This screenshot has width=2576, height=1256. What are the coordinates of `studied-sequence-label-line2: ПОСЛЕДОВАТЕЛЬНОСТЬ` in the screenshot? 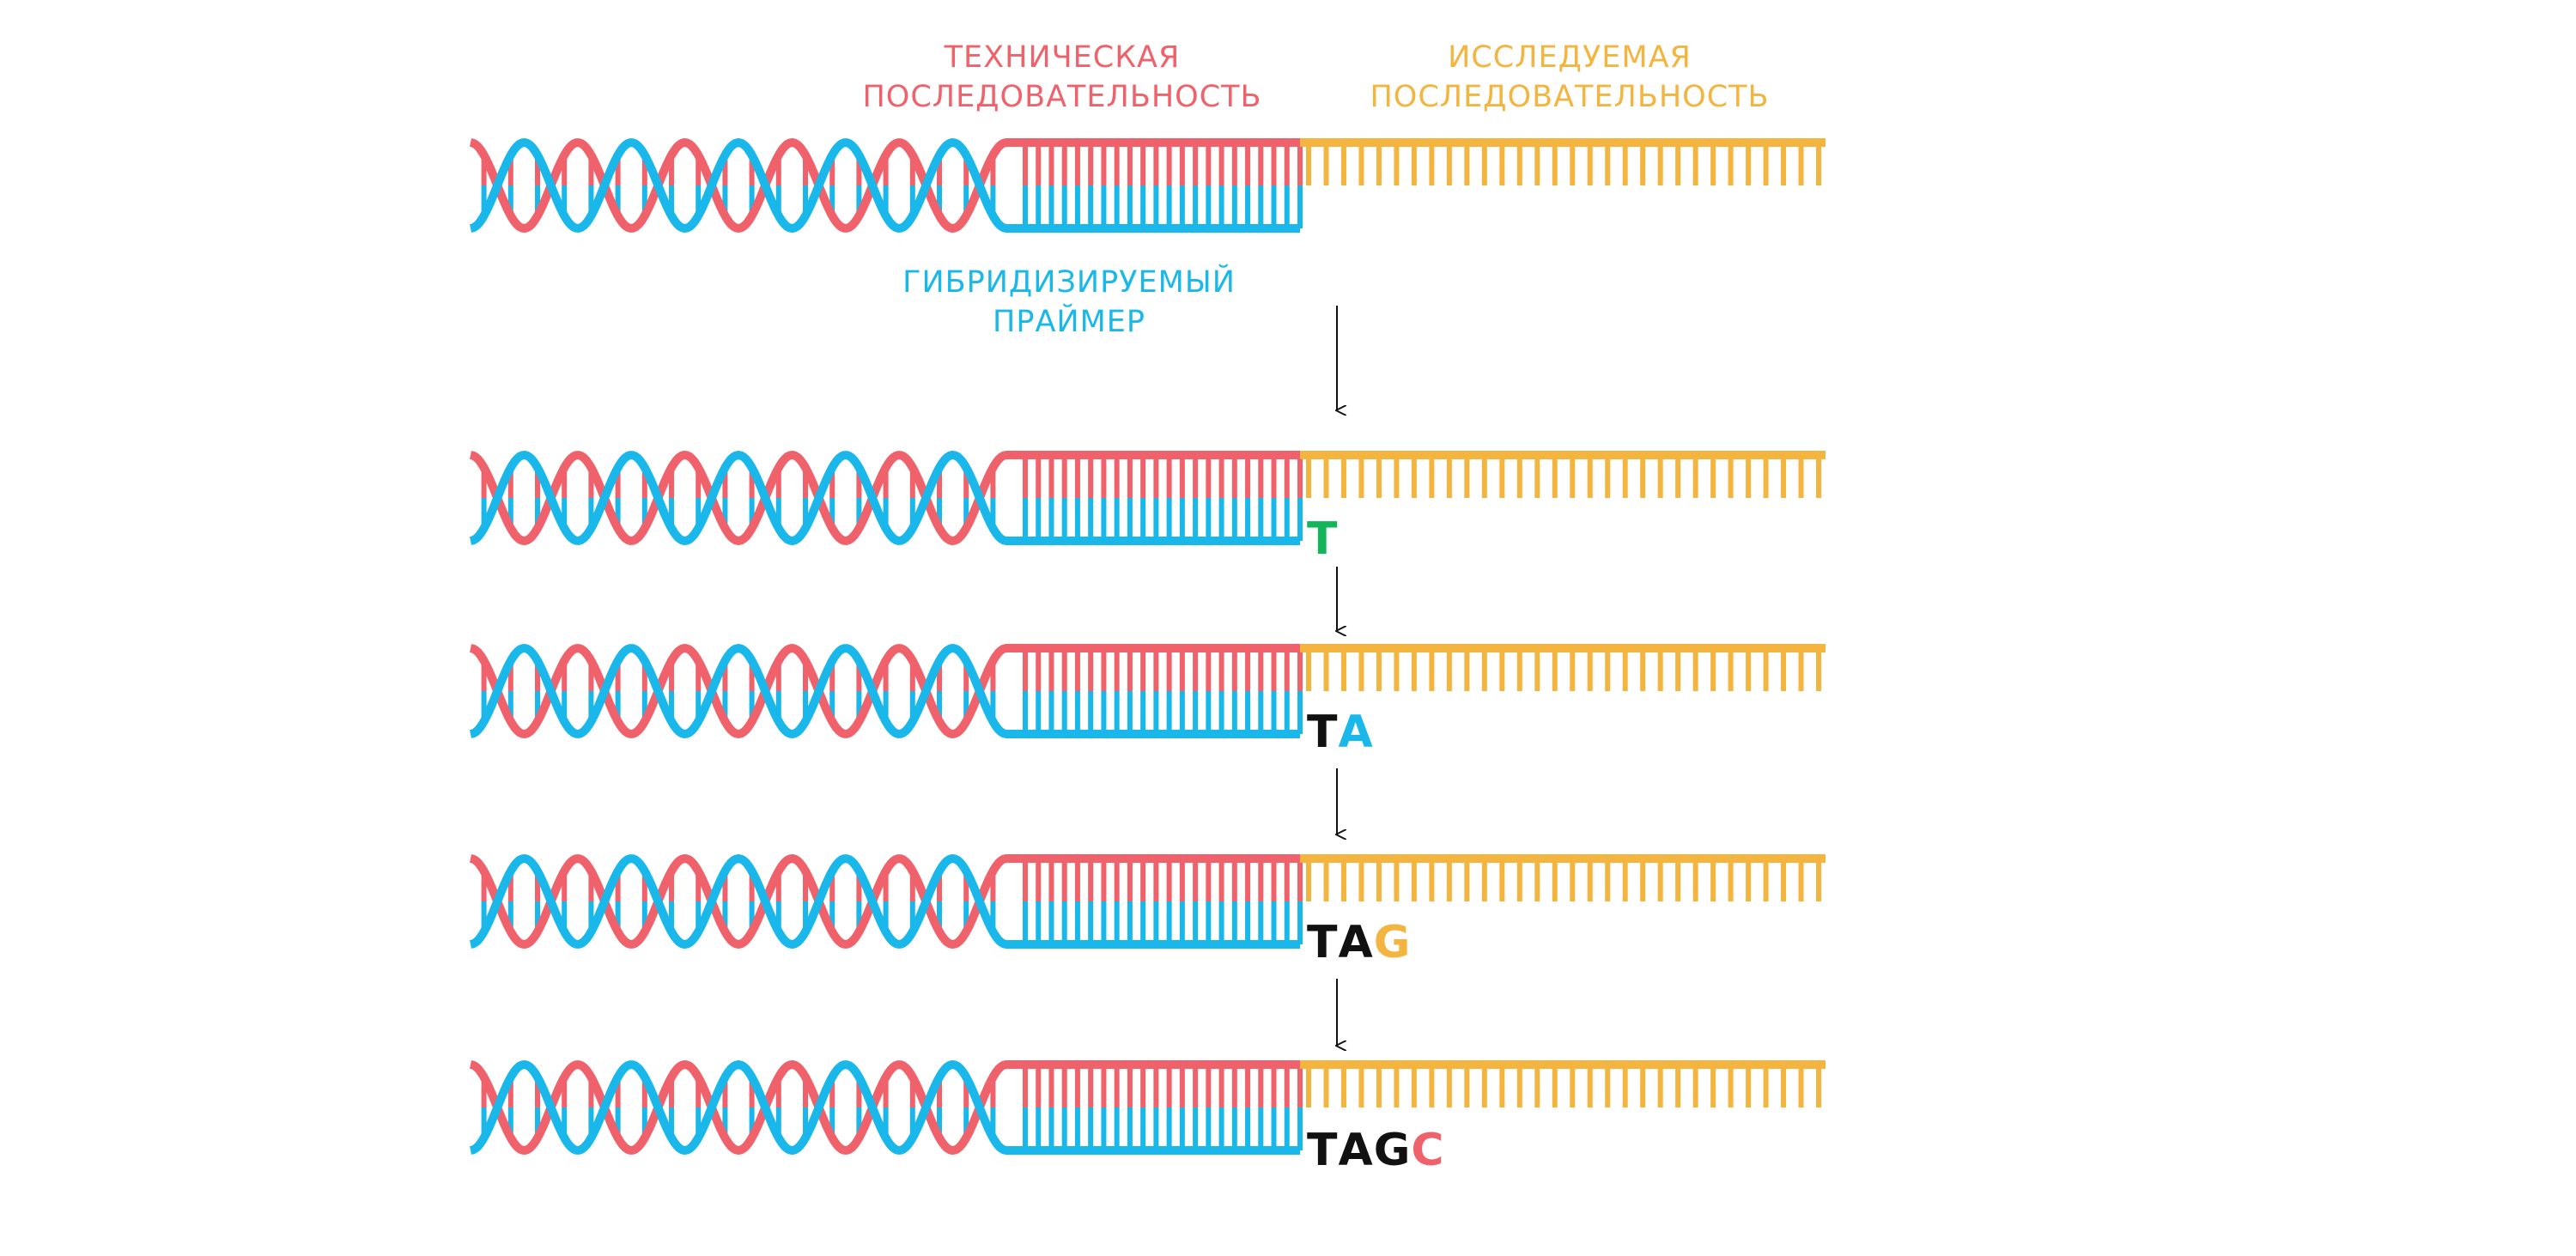 It's located at (1570, 97).